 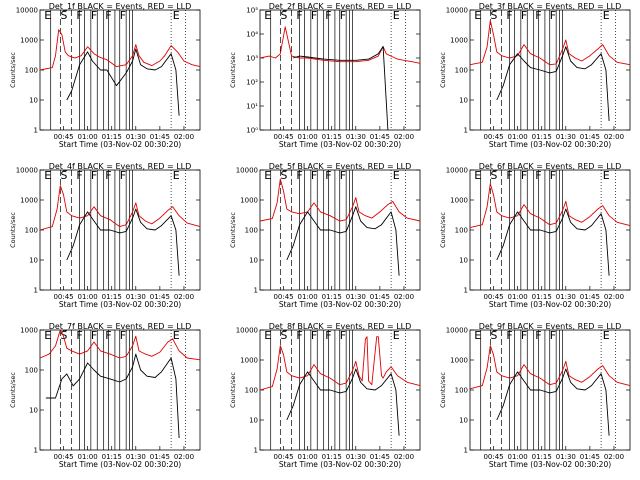 What do you see at coordinates (340, 166) in the screenshot?
I see `panel-title: Det_5f BLACK = Events, RED = LLD` at bounding box center [340, 166].